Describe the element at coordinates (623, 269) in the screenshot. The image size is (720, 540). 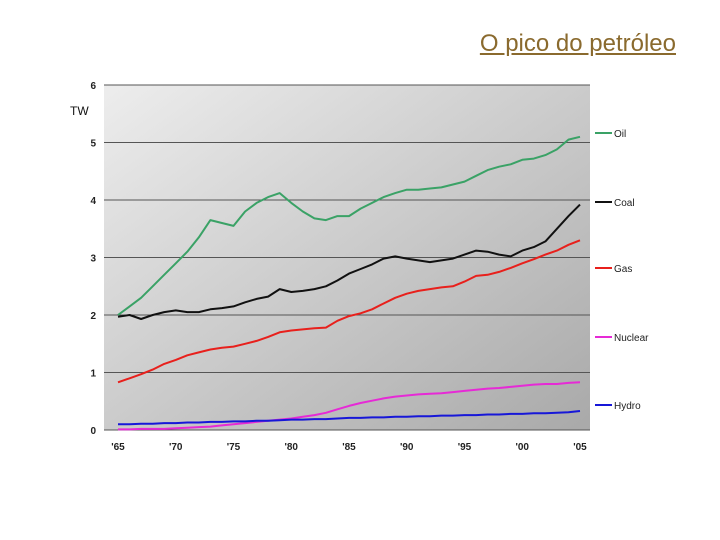
I see `legend-label-gas: Gas` at that location.